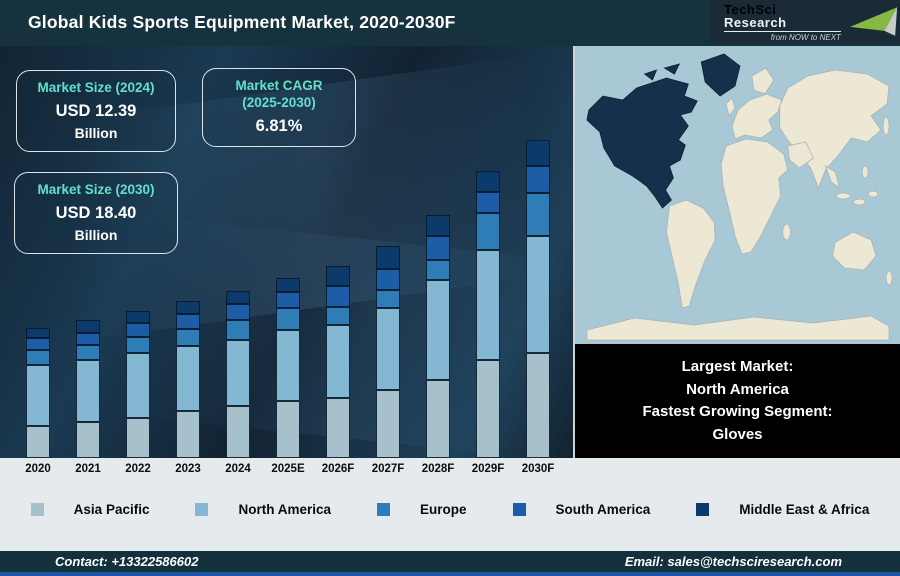  Describe the element at coordinates (188, 469) in the screenshot. I see `x-tick-label: 2023` at that location.